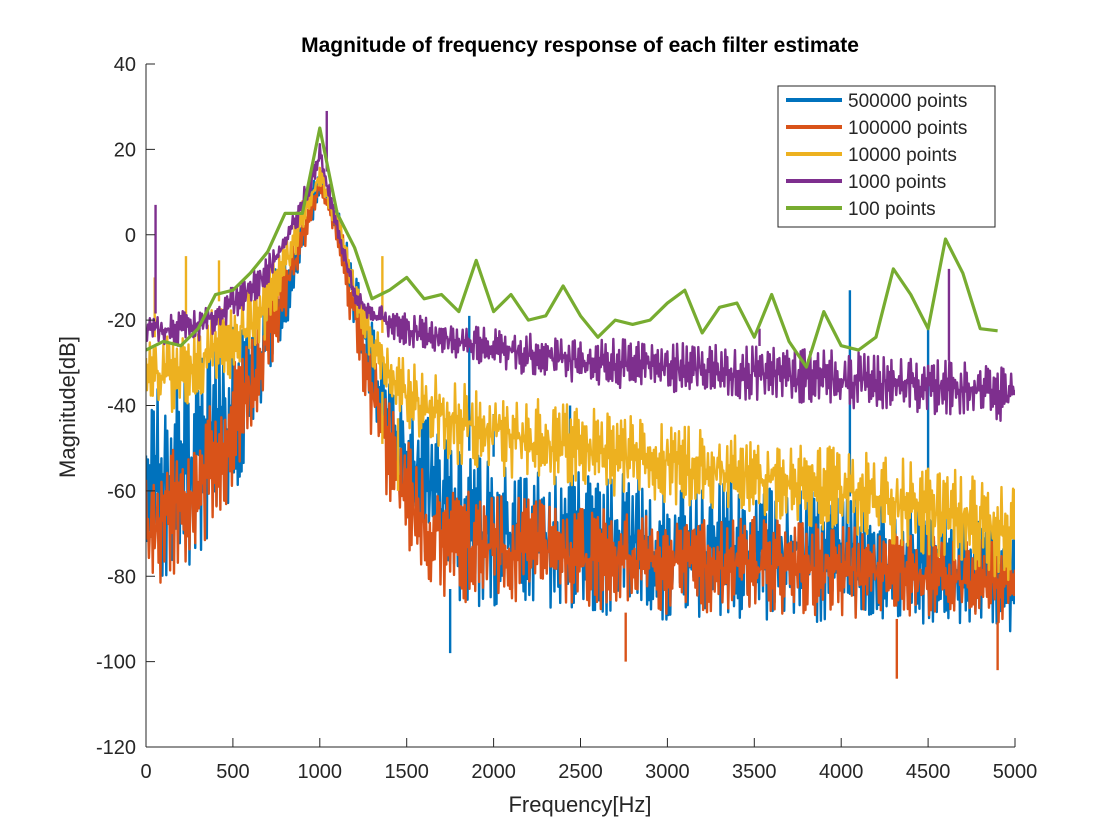 This screenshot has height=840, width=1120. I want to click on x-axis-label: Frequency[Hz], so click(579, 804).